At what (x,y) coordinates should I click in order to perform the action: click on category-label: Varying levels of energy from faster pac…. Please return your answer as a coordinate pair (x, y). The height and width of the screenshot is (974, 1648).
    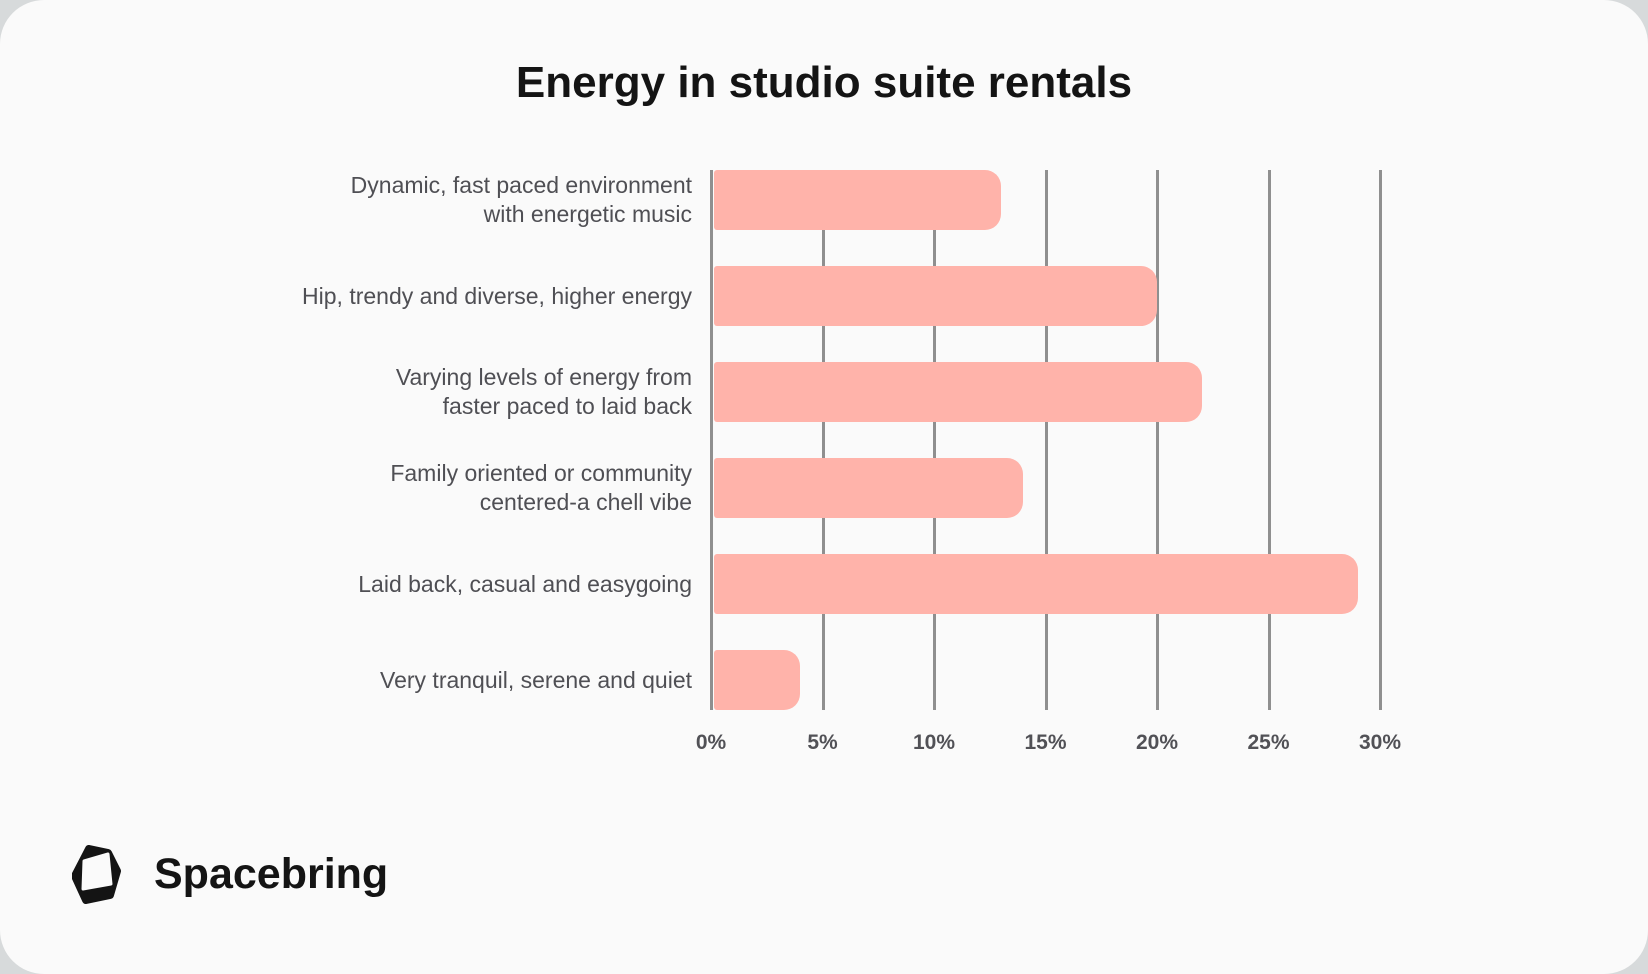
    Looking at the image, I should click on (543, 391).